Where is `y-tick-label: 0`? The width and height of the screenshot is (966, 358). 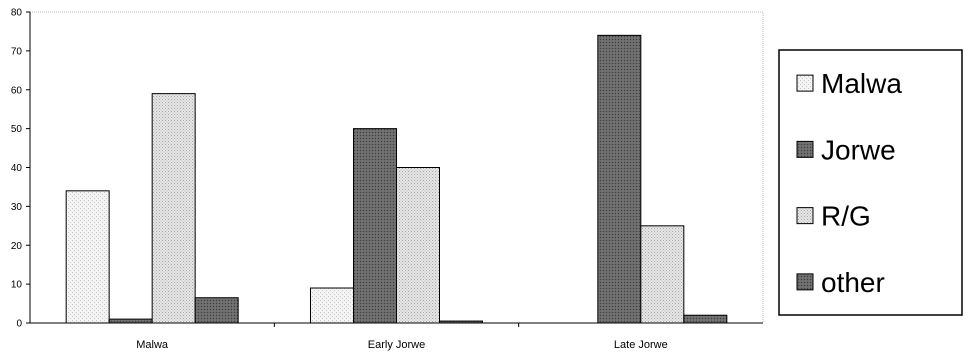
y-tick-label: 0 is located at coordinates (19, 324).